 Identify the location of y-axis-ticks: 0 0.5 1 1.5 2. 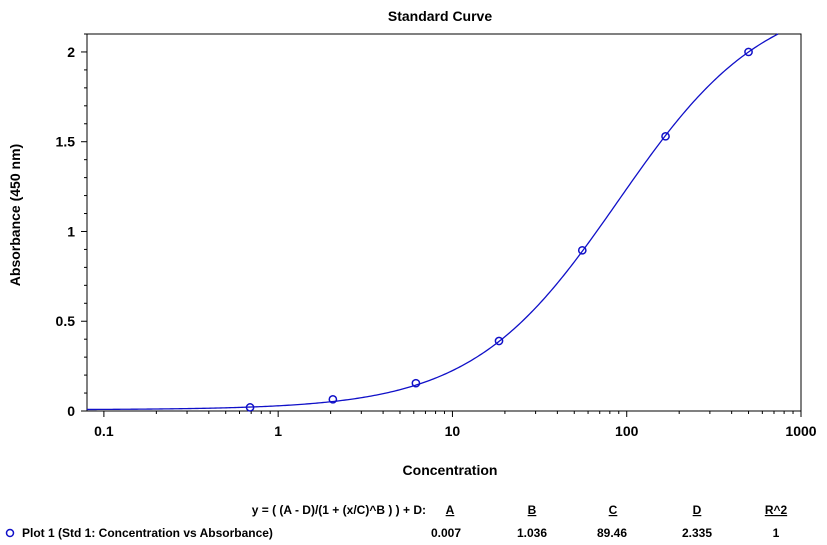
(71, 226).